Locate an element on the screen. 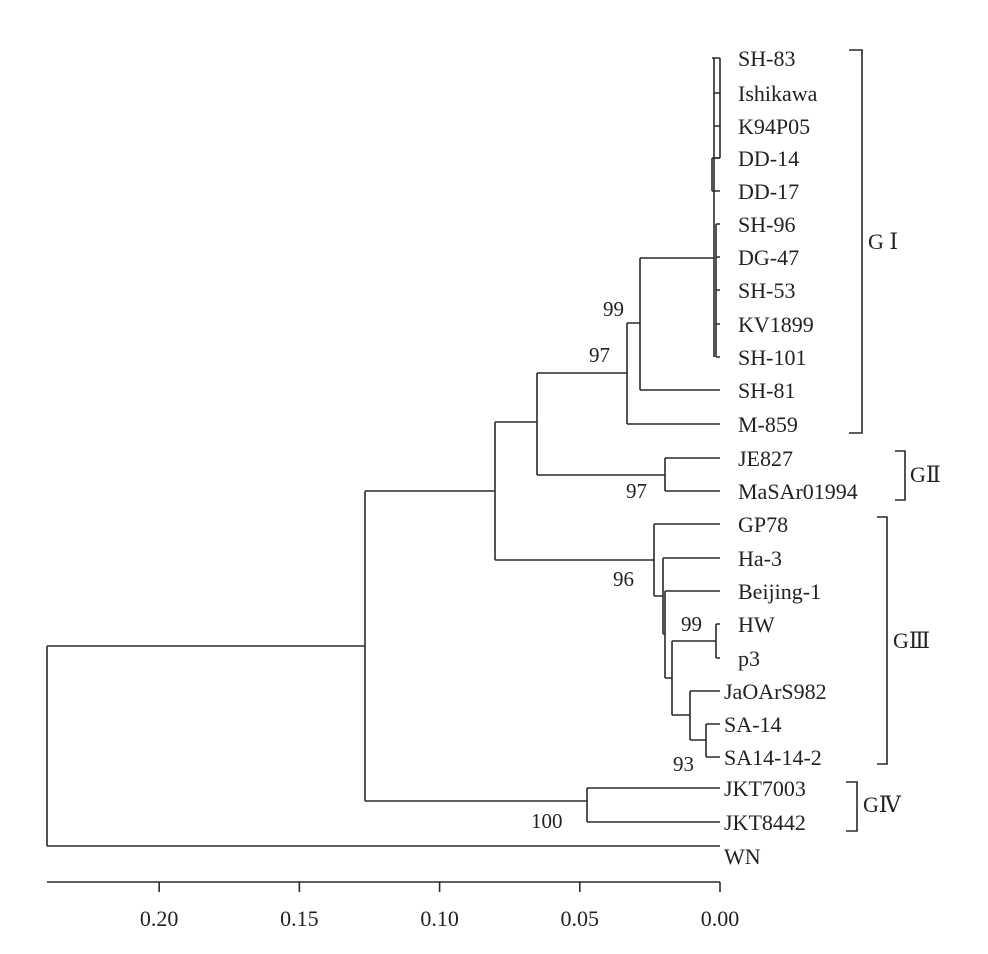  taxon-label: SH-53 is located at coordinates (766, 290).